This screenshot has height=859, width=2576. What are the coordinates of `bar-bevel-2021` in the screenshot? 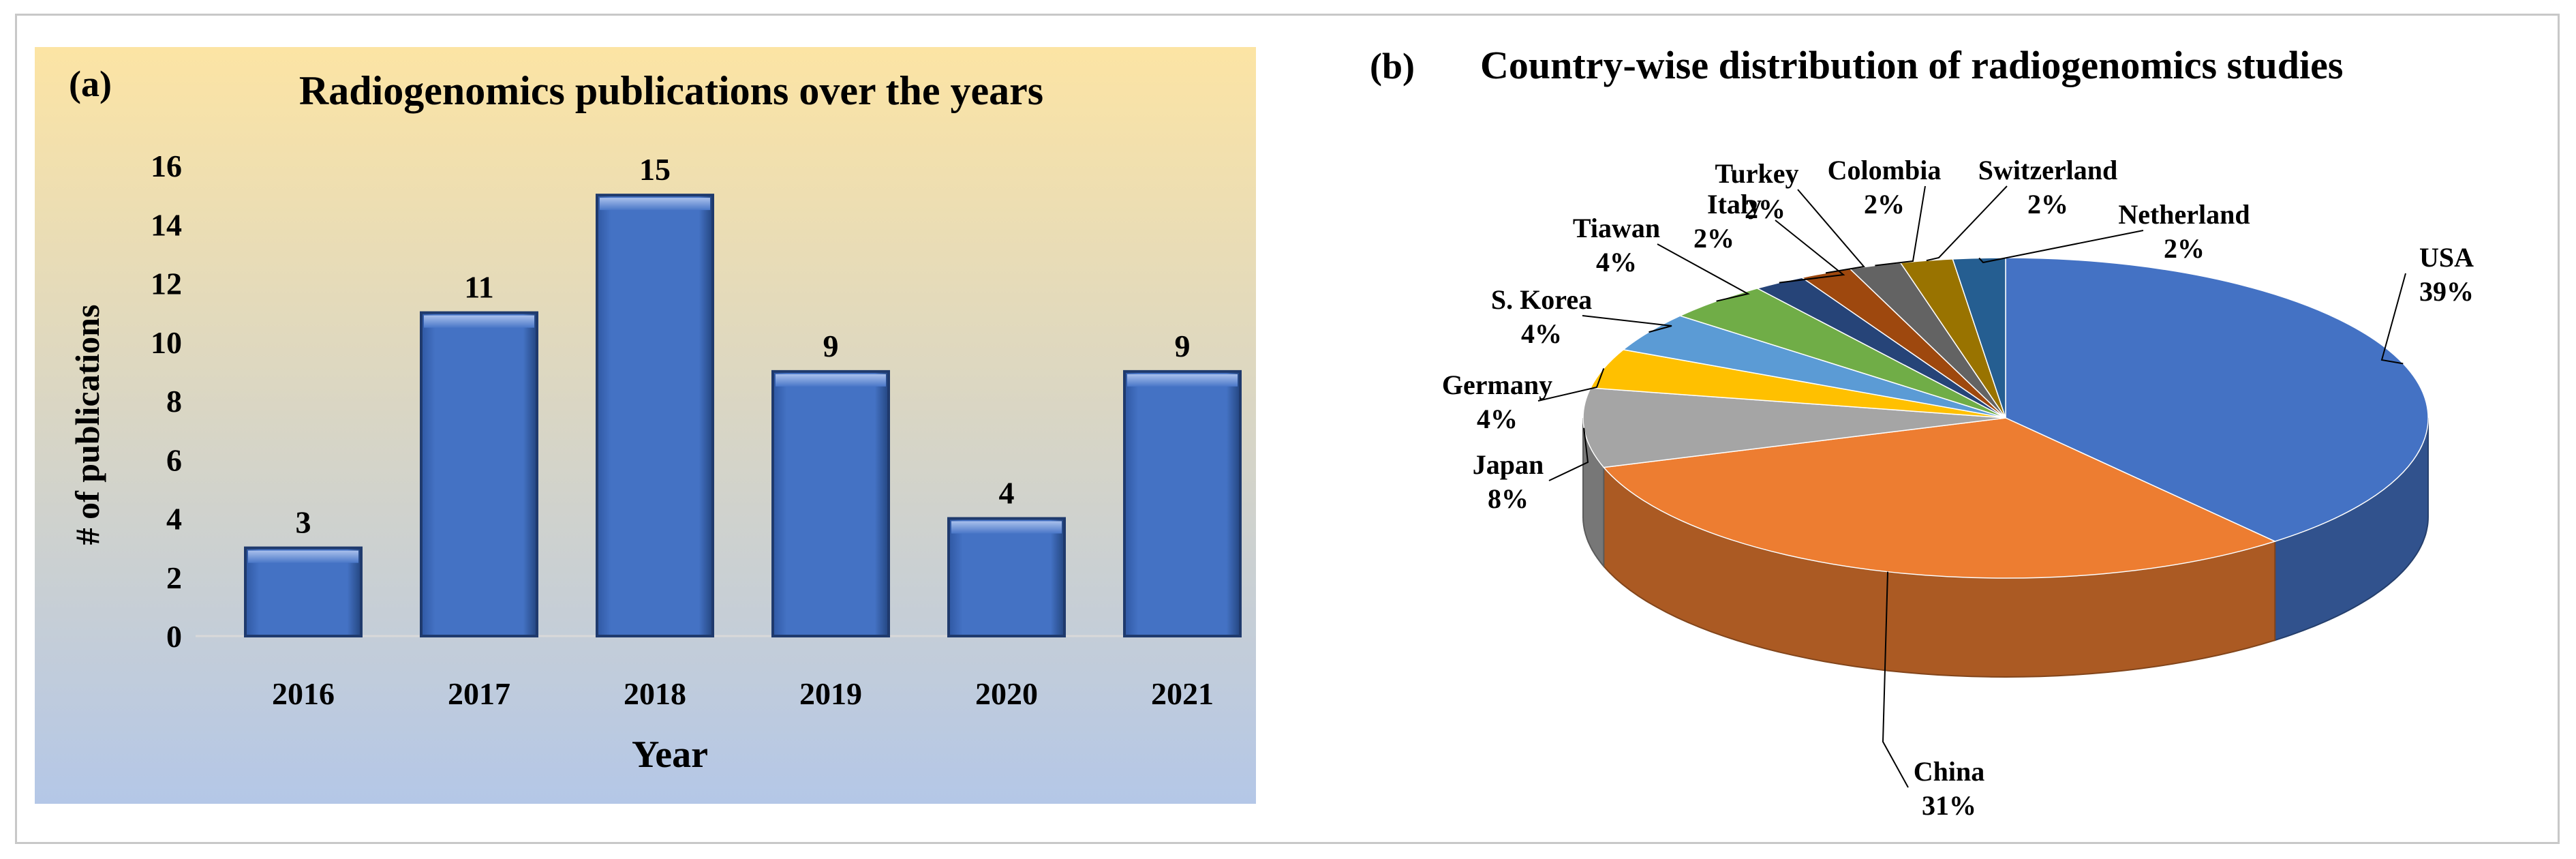 It's located at (1182, 381).